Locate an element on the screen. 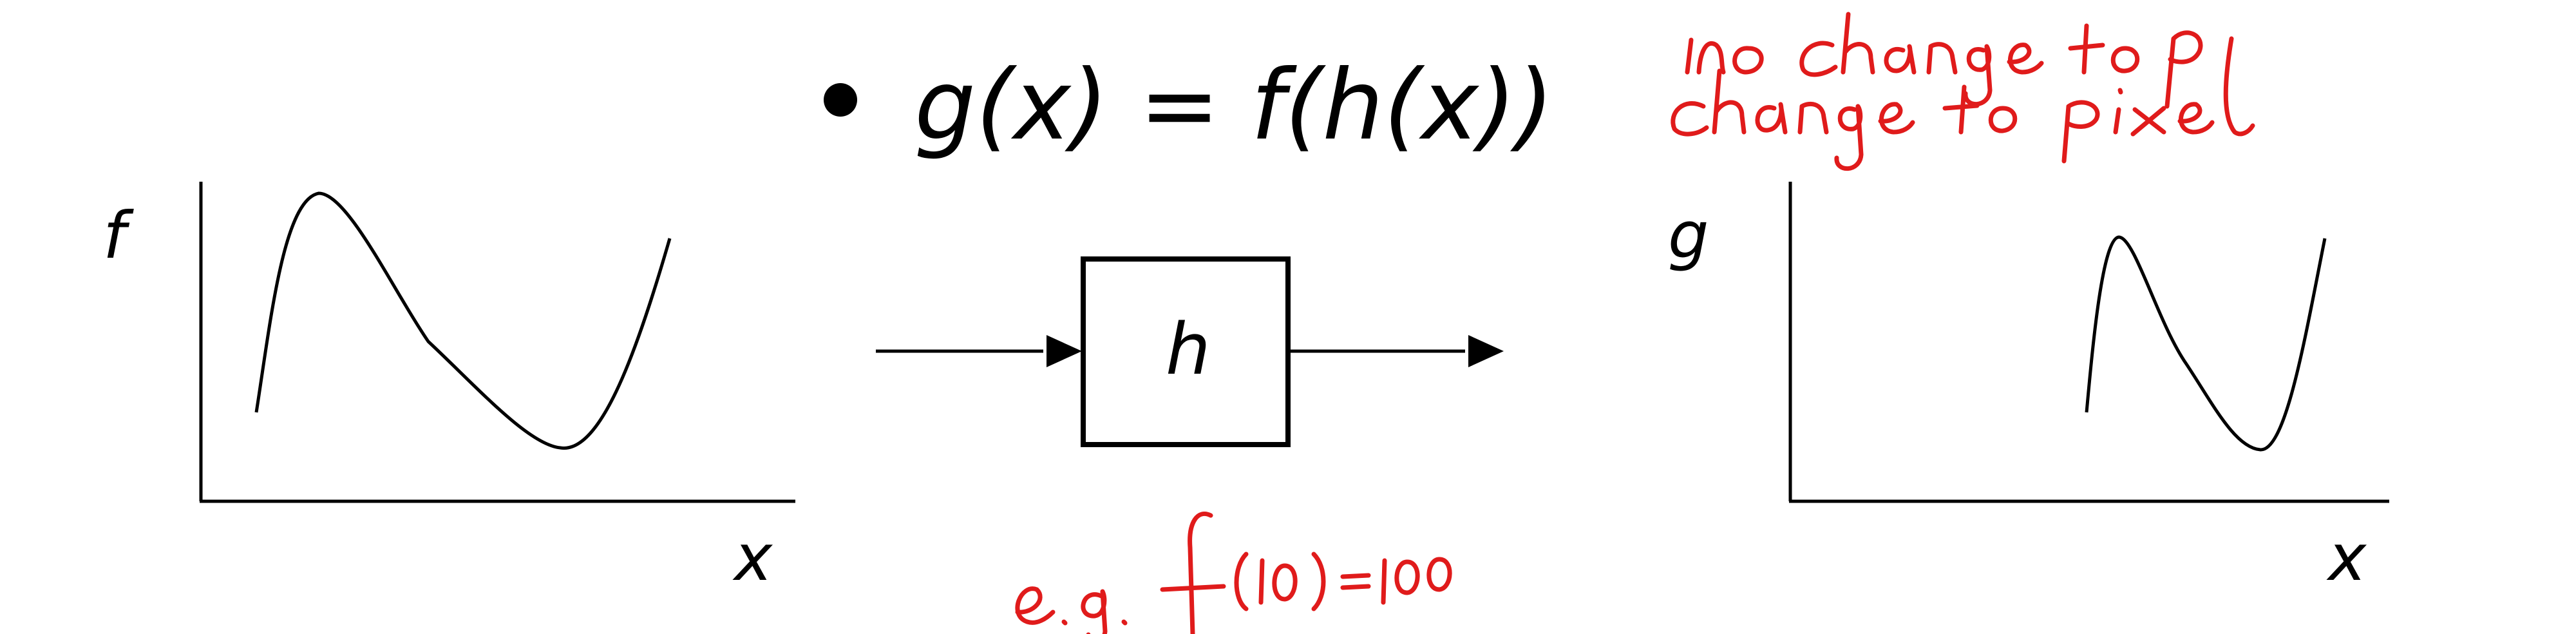  h-box-label: h is located at coordinates (1189, 349).